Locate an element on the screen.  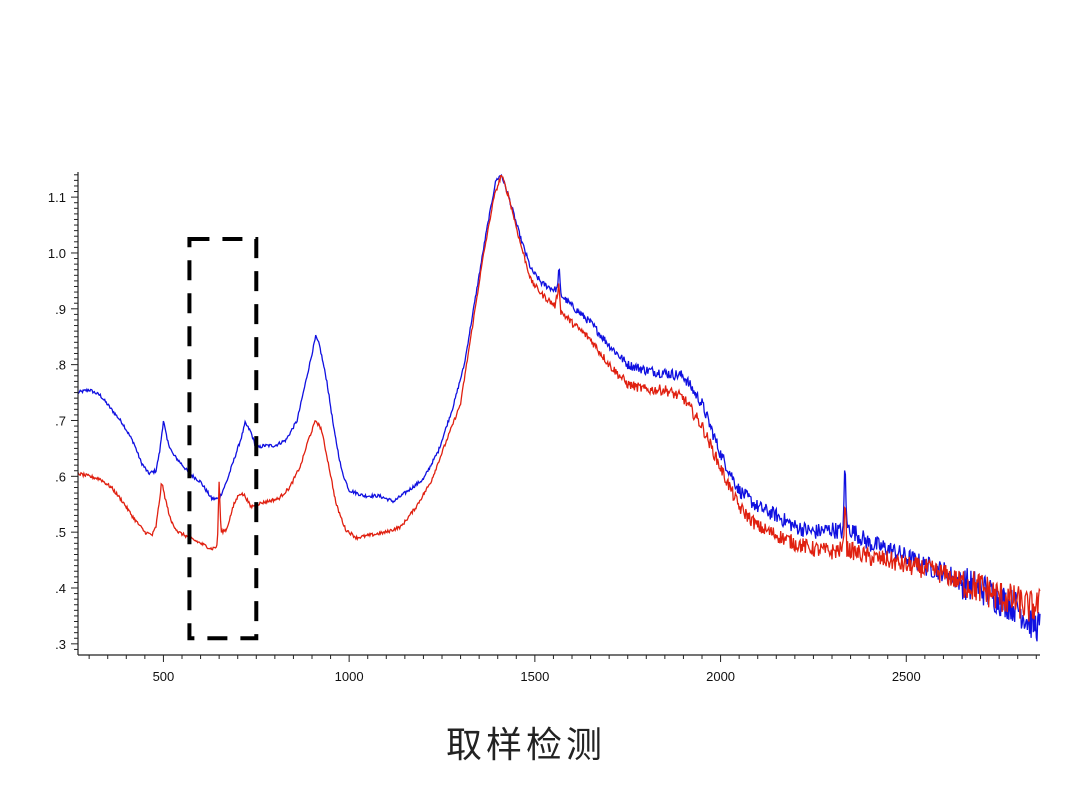
x-tick-label: 1000 is located at coordinates (349, 676).